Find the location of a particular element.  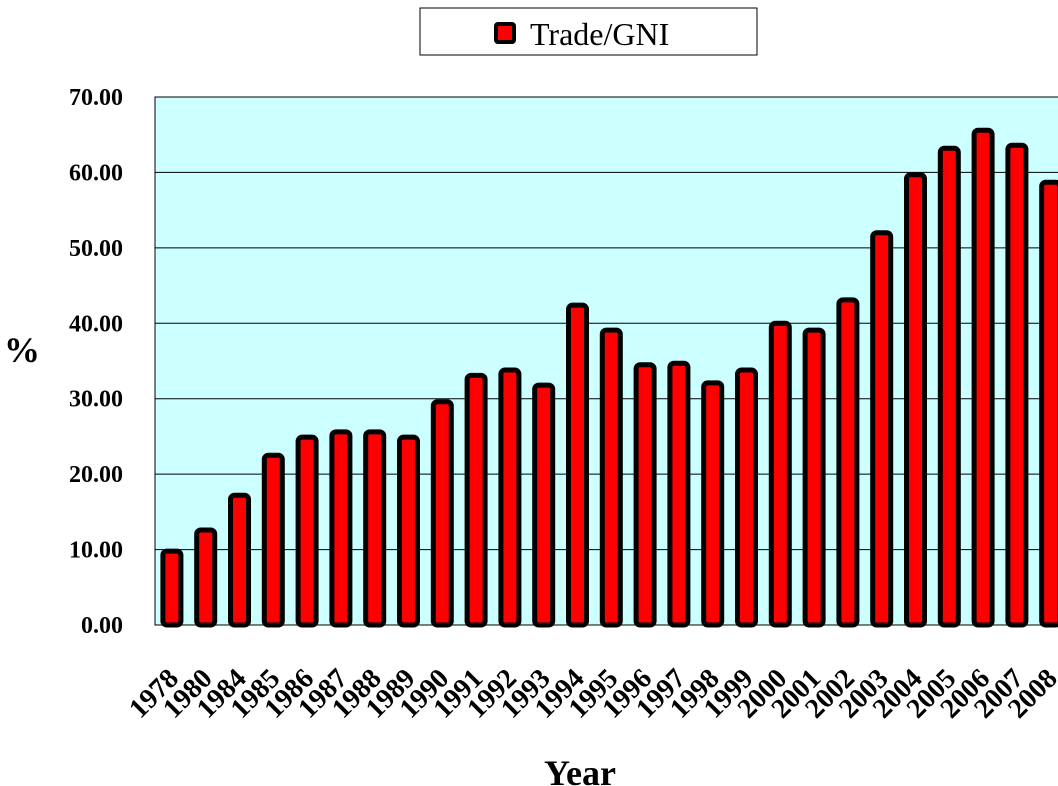

y-tick-label: 50.00 is located at coordinates (96, 249).